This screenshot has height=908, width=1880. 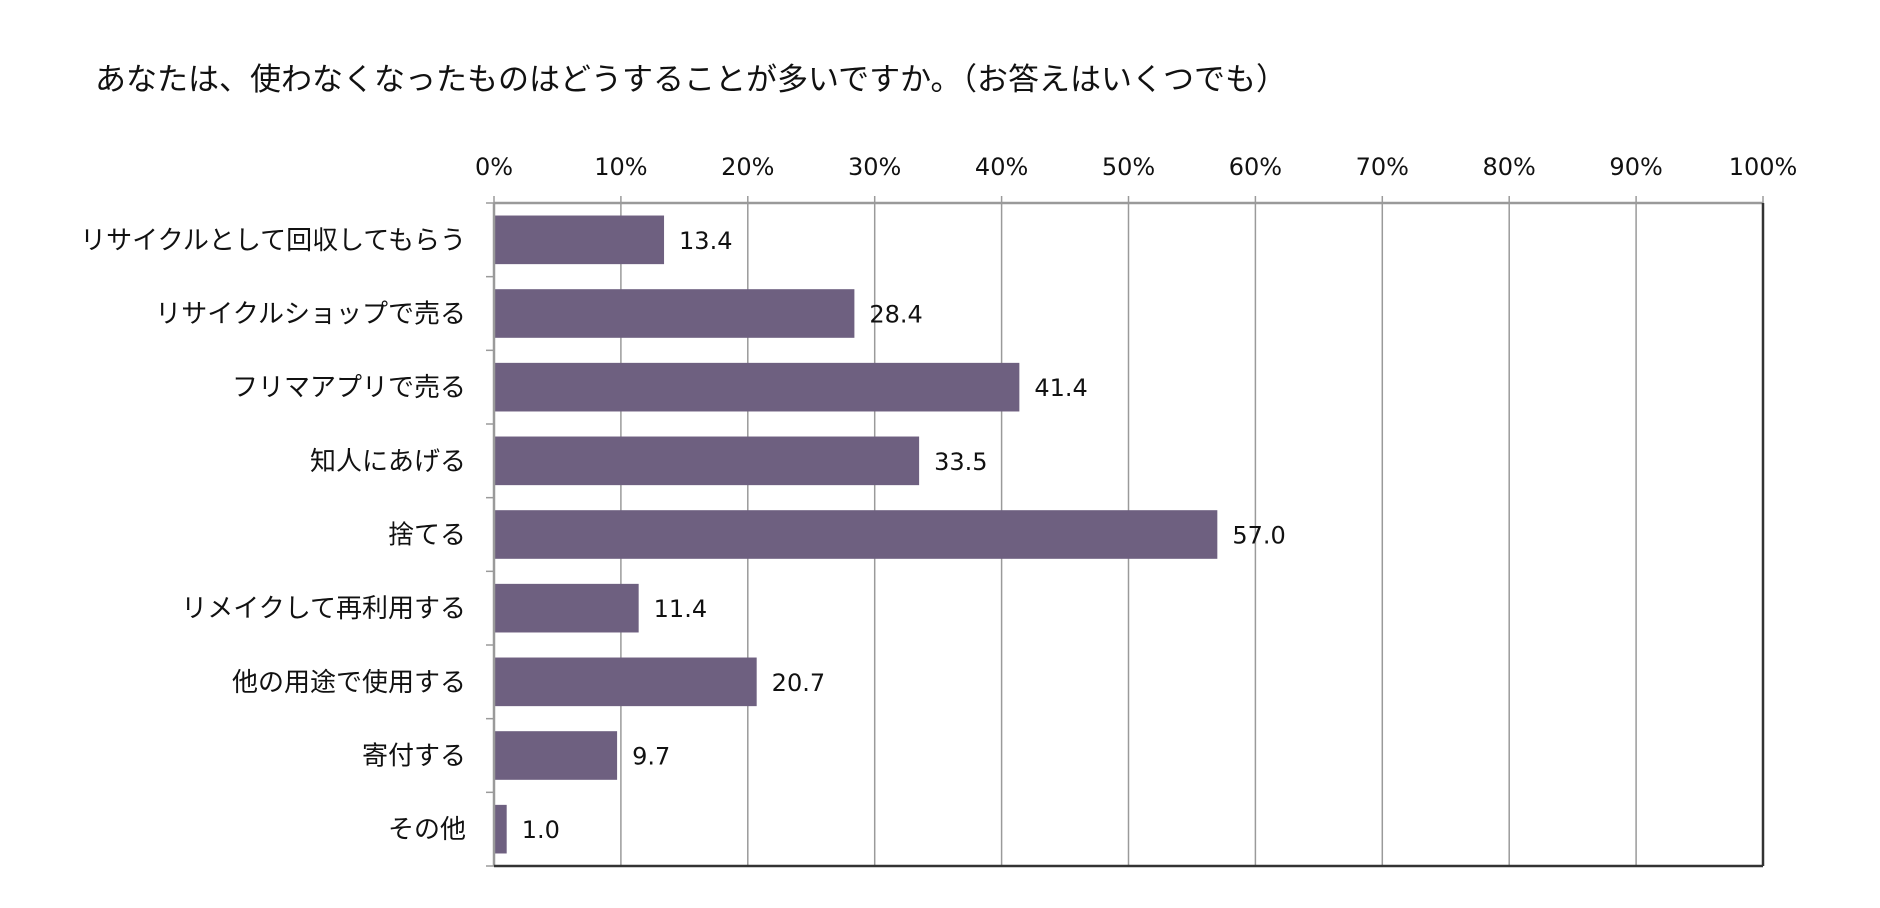 What do you see at coordinates (323, 609) in the screenshot?
I see `category-label: リメイクして再利用する` at bounding box center [323, 609].